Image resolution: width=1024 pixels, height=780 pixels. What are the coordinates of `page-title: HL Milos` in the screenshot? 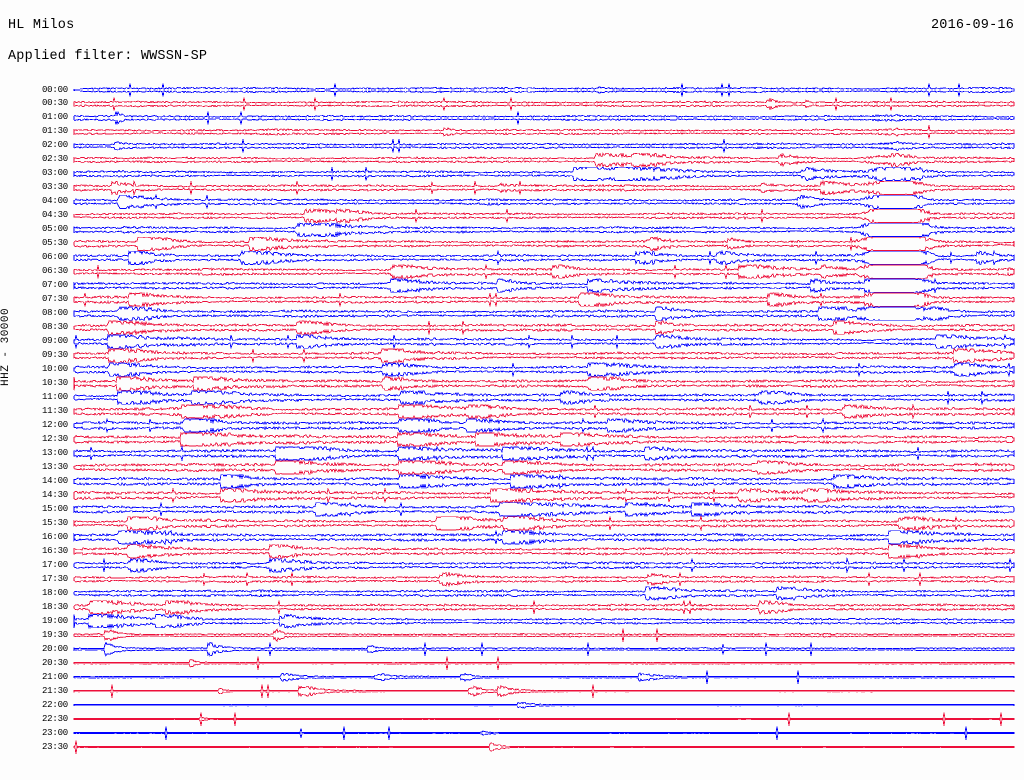 It's located at (41, 25).